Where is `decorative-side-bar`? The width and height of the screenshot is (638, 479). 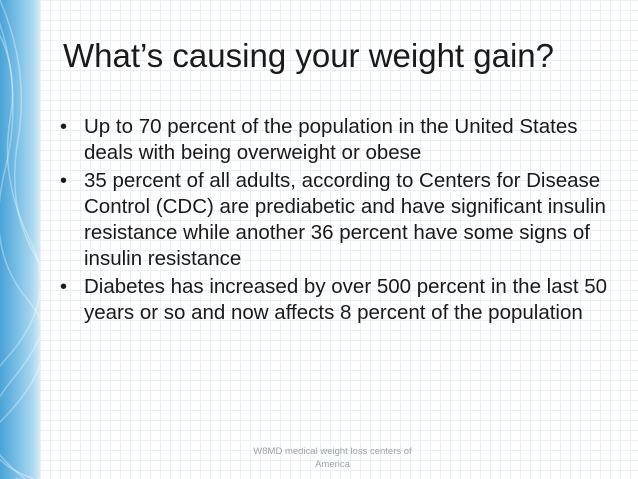
decorative-side-bar is located at coordinates (20, 239).